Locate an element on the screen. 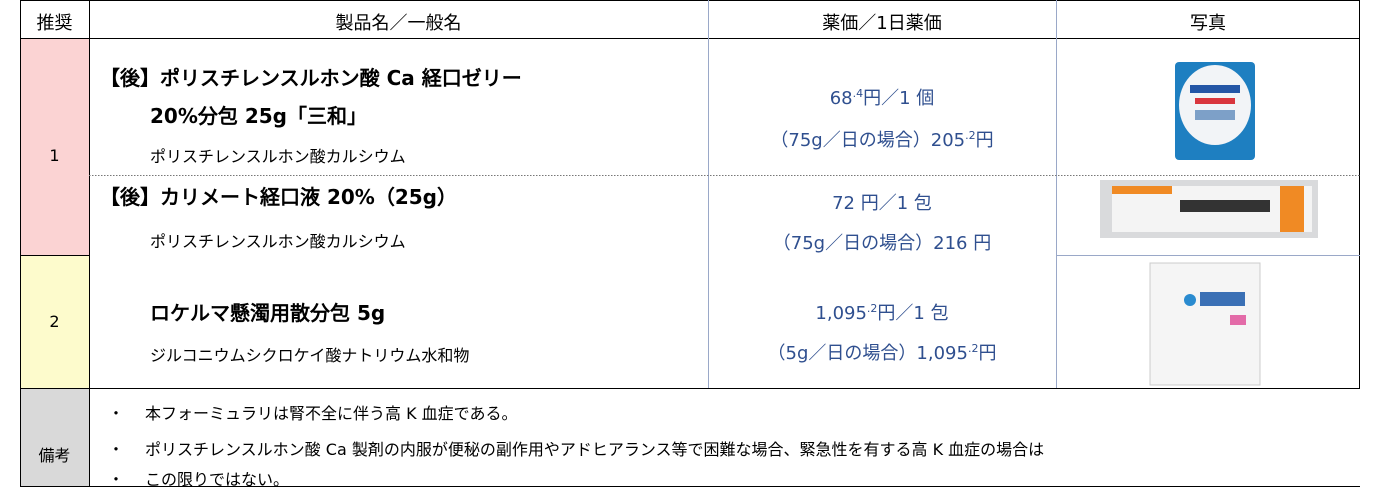  price-text: 72 円／1 包 is located at coordinates (882, 203).